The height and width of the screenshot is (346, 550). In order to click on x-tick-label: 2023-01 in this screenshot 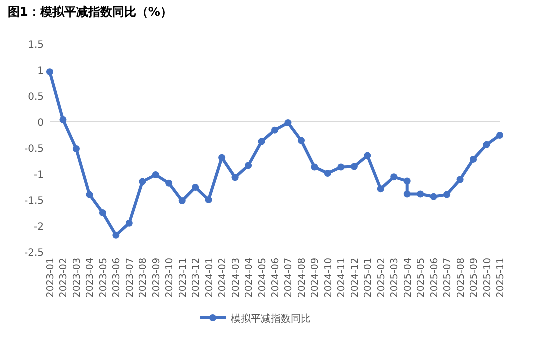, I will do `click(51, 278)`.